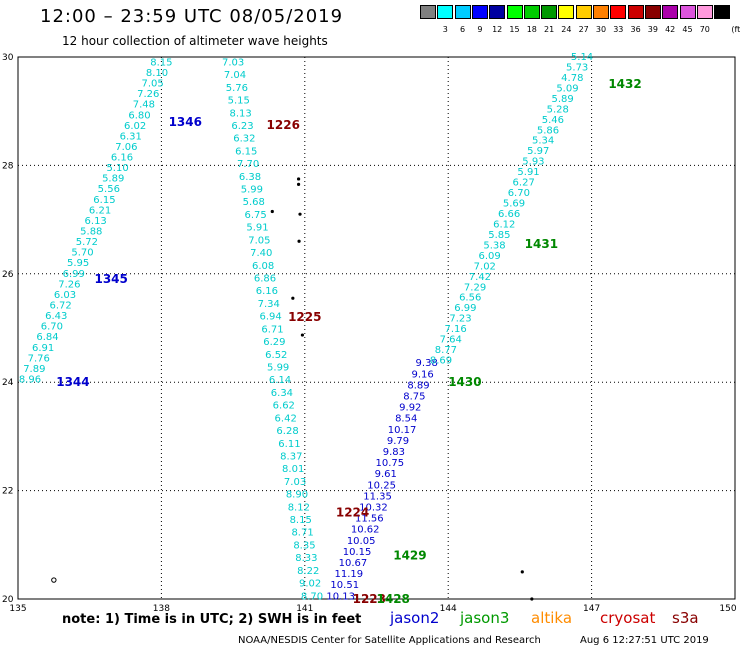 Image resolution: width=740 pixels, height=650 pixels. Describe the element at coordinates (644, 640) in the screenshot. I see `generated-timestamp: Aug 6 12:27:51 UTC 2019` at that location.